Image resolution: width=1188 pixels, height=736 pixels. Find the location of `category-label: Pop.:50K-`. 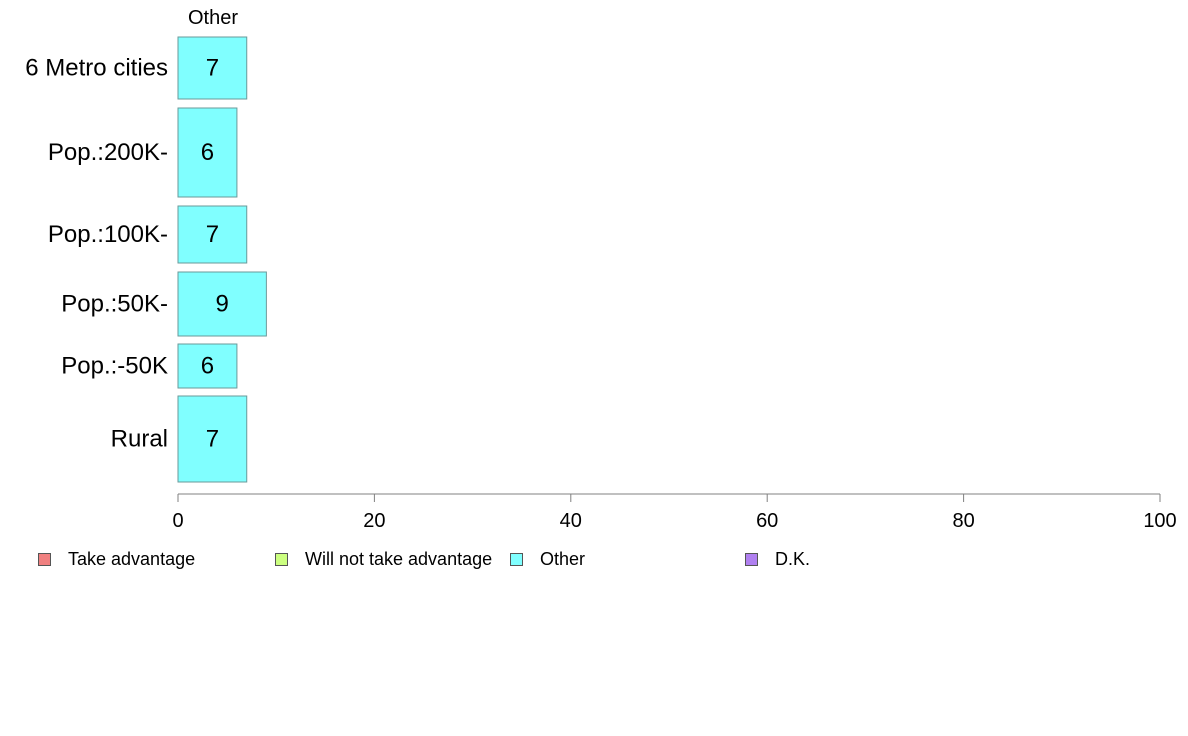

category-label: Pop.:50K- is located at coordinates (114, 304).